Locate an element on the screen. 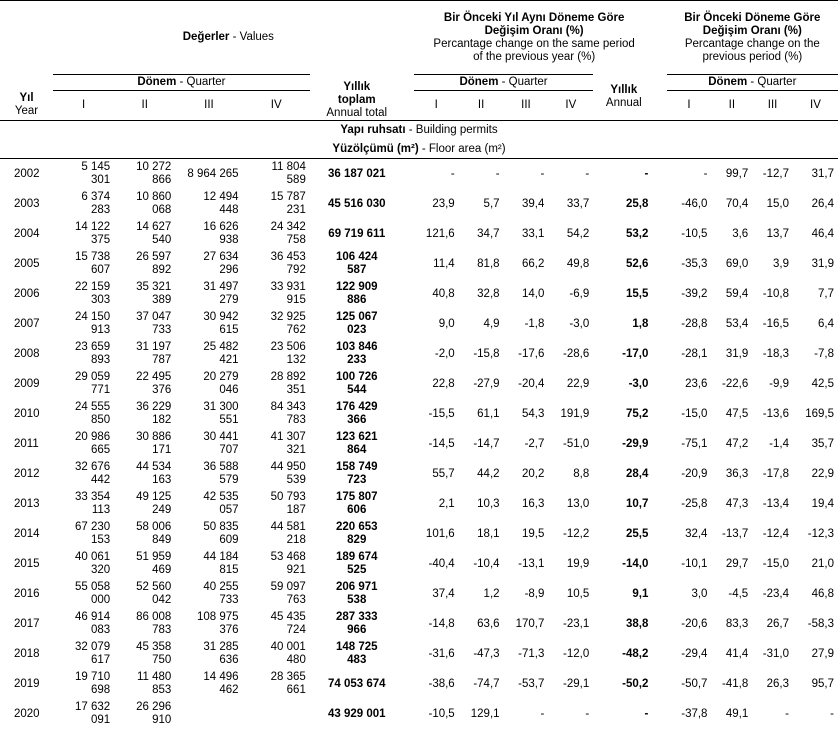  quarter-value-cell: 30 942 615 is located at coordinates (221, 323).